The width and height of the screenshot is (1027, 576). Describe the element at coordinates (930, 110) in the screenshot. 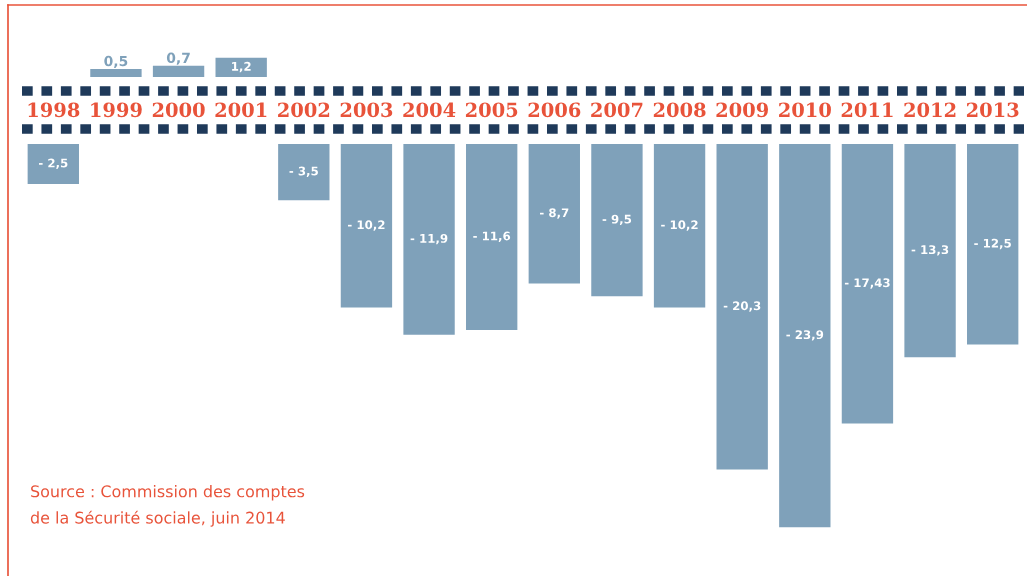

I see `x-tick-label: 2012` at that location.